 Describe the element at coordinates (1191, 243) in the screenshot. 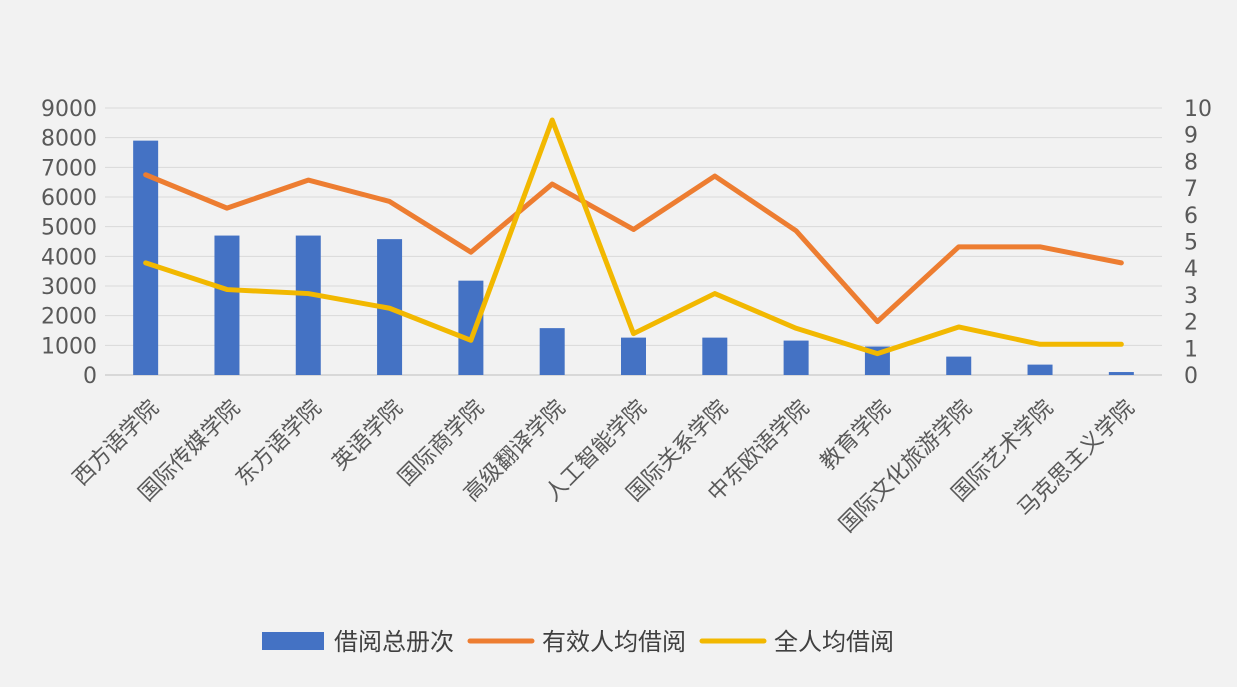

I see `y-right-tick-label: 5` at that location.